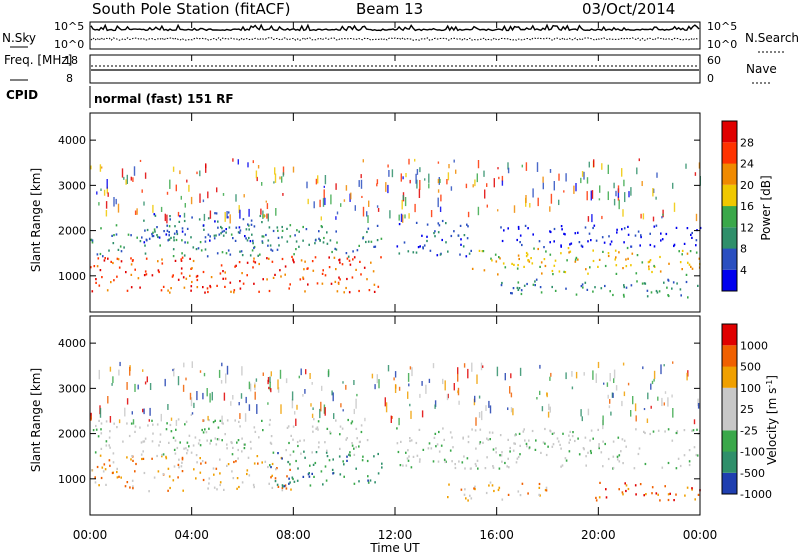 The width and height of the screenshot is (800, 554). I want to click on power-colorbar-tick-5: 24, so click(747, 164).